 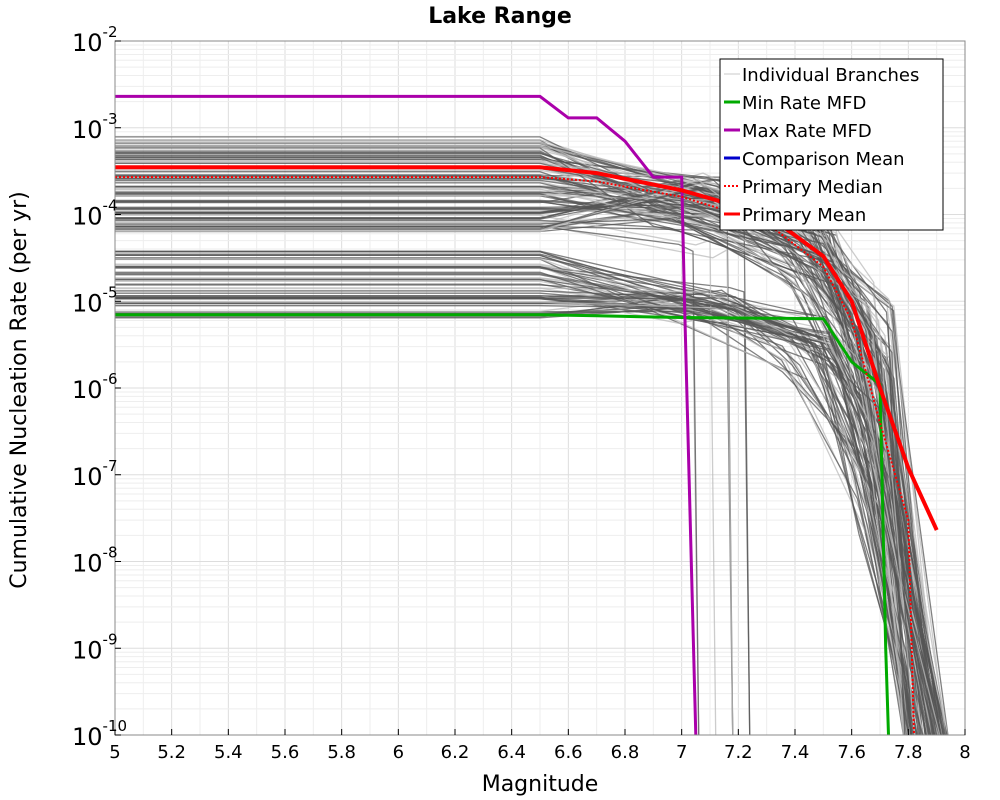 What do you see at coordinates (804, 103) in the screenshot?
I see `legend-label: Min Rate MFD` at bounding box center [804, 103].